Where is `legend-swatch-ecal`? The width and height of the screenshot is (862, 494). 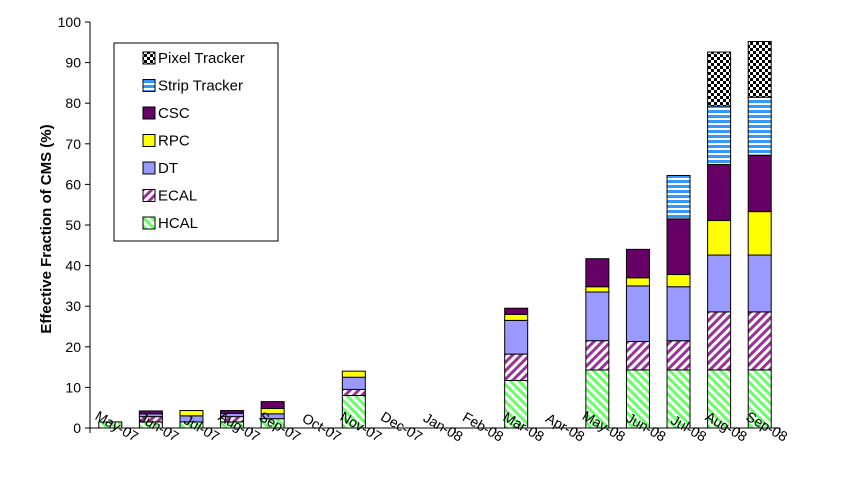
legend-swatch-ecal is located at coordinates (149, 195).